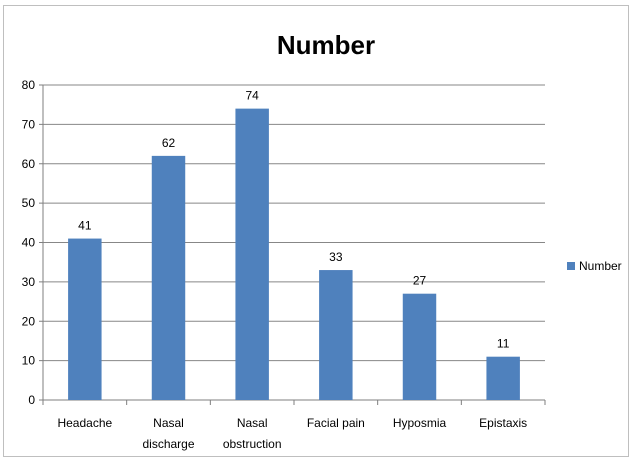  I want to click on x-tick-label-line: obstruction, so click(252, 444).